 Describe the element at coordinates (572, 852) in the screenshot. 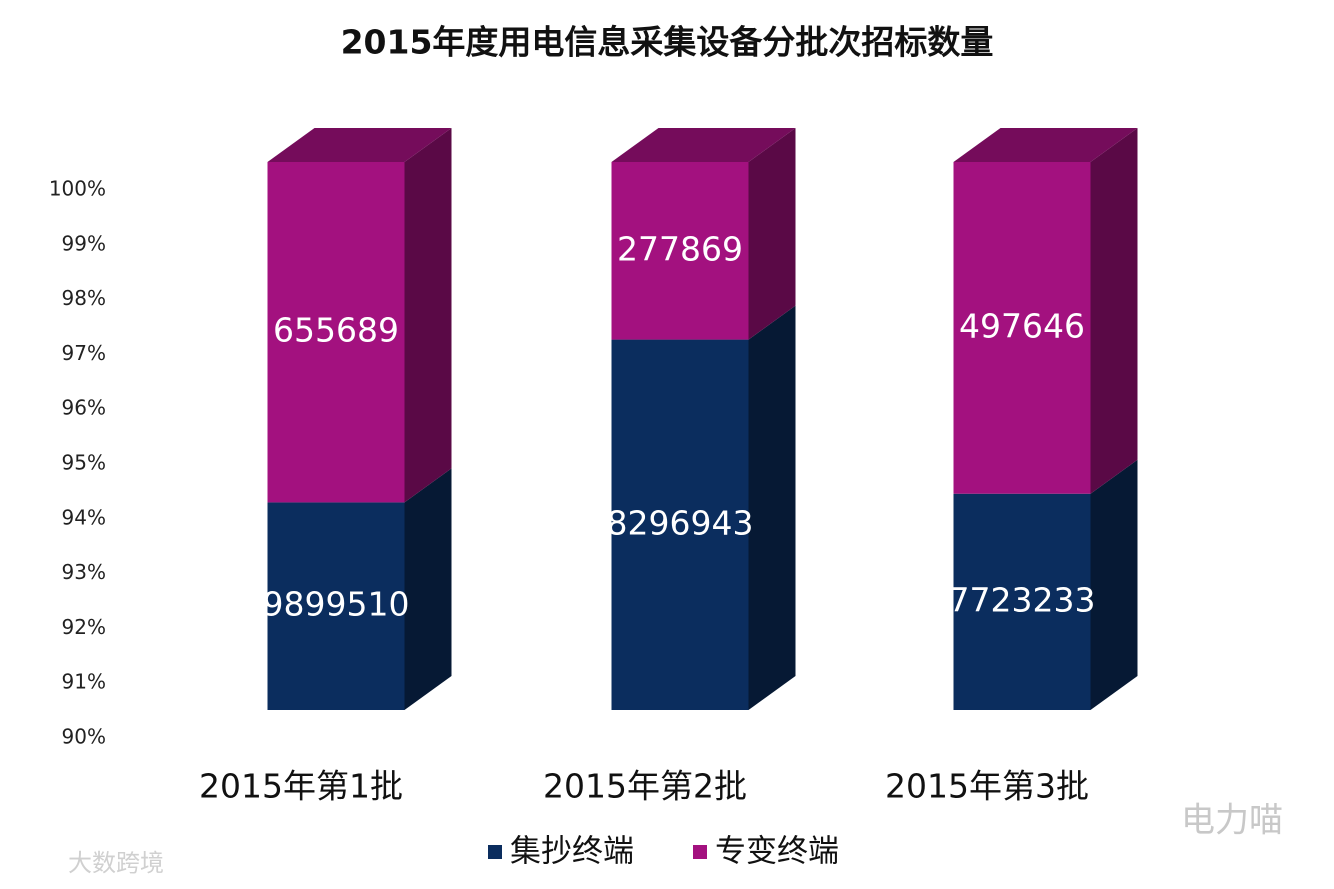

I see `legend-label: 集抄终端` at that location.